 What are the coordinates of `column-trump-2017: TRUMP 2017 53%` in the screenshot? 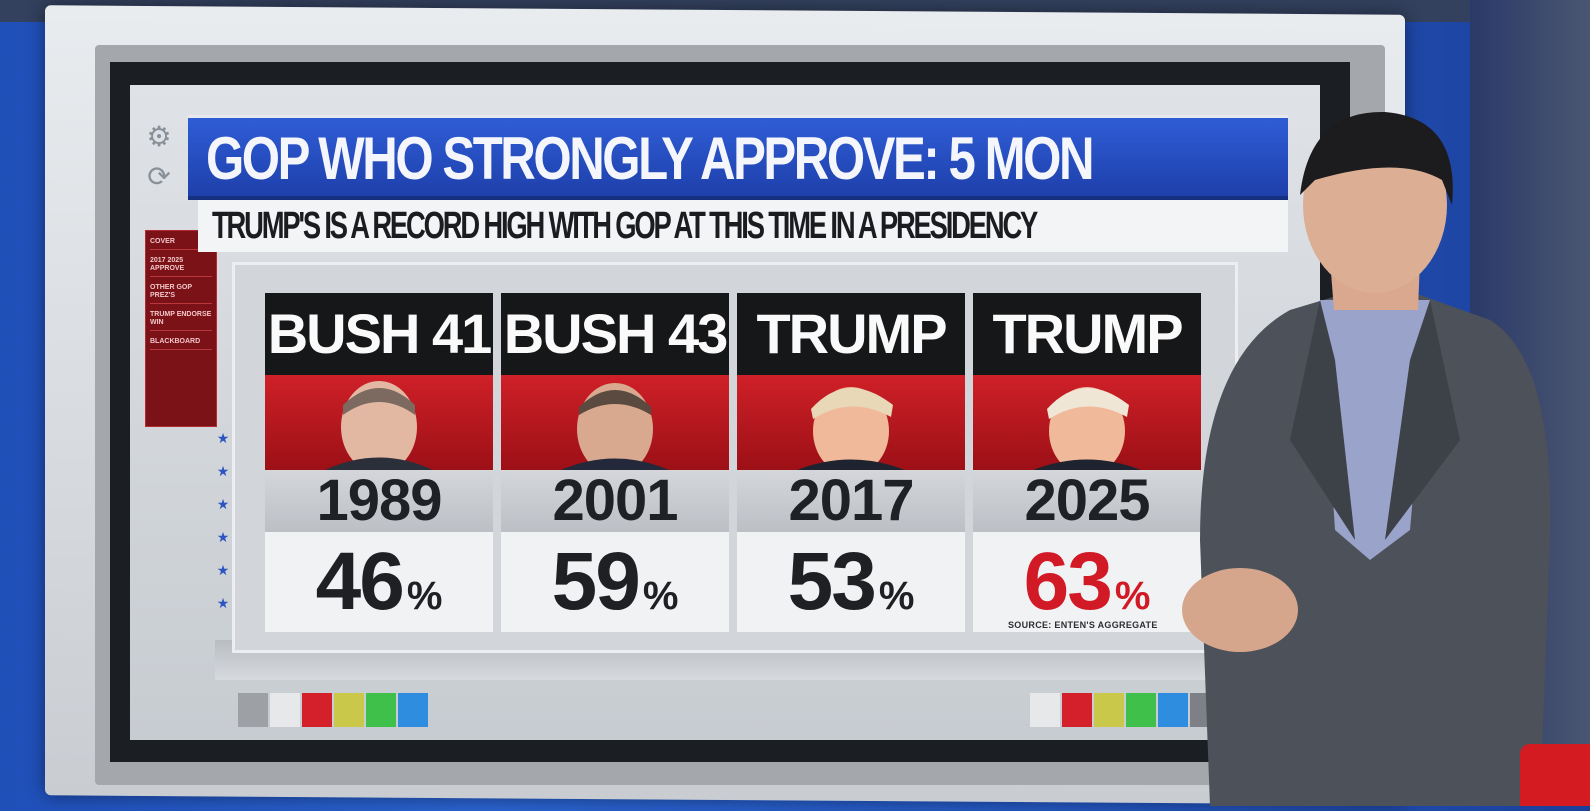 It's located at (851, 465).